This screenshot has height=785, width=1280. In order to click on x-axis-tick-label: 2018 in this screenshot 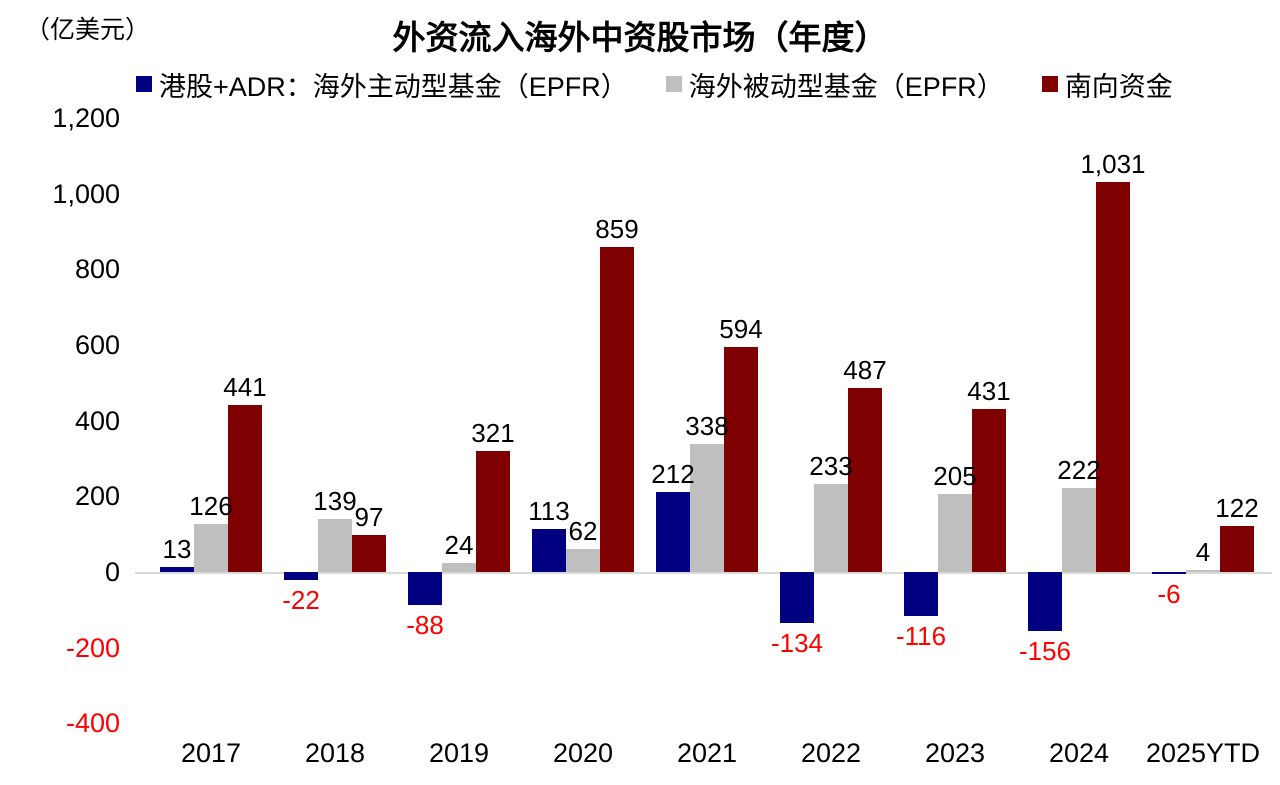, I will do `click(335, 753)`.